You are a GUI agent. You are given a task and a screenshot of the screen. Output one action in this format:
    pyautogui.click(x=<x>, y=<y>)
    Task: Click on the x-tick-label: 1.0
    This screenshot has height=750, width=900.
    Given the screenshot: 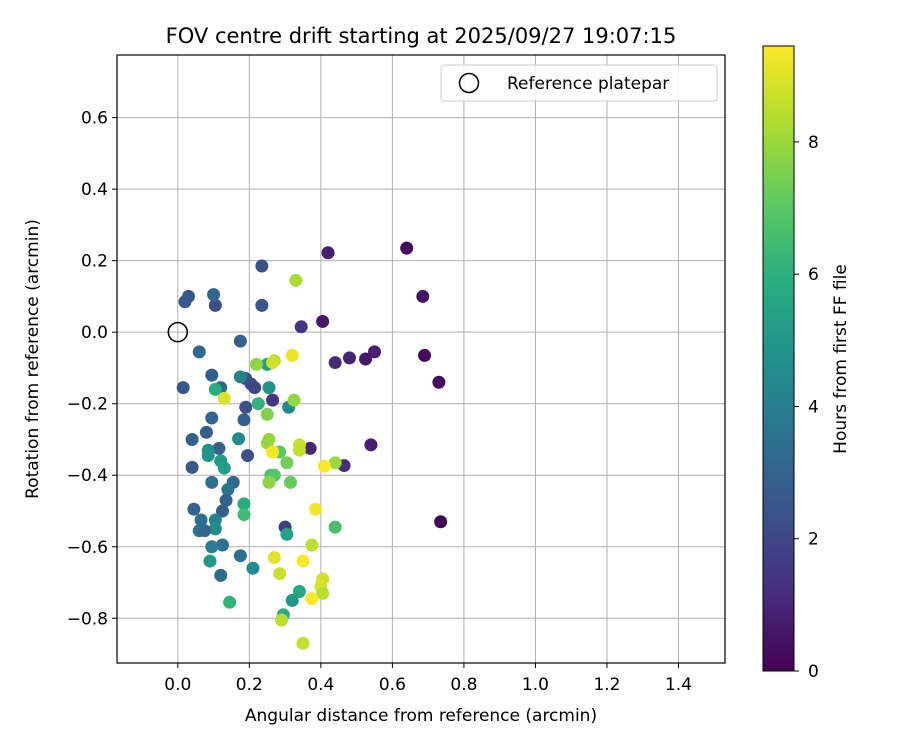 What is the action you would take?
    pyautogui.click(x=535, y=685)
    